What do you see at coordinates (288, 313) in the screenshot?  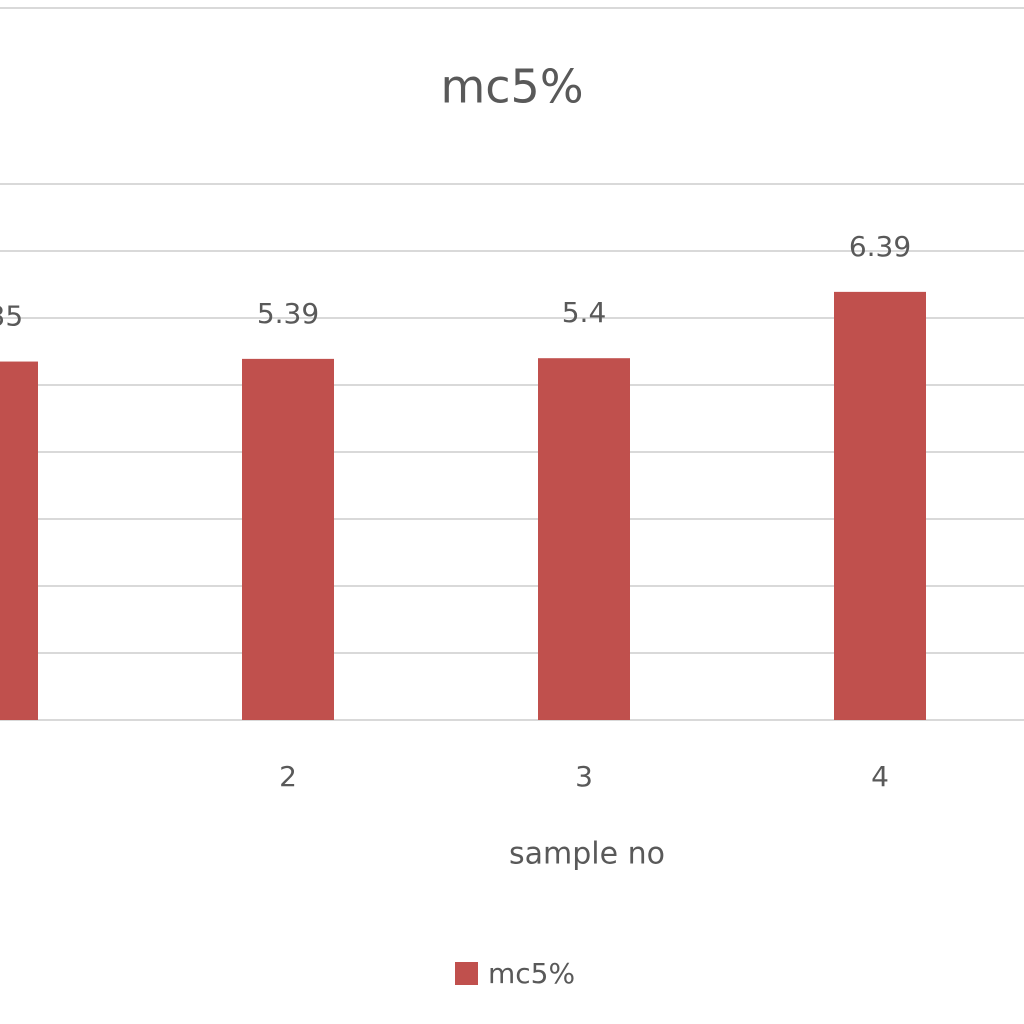 I see `data-label: 5.39` at bounding box center [288, 313].